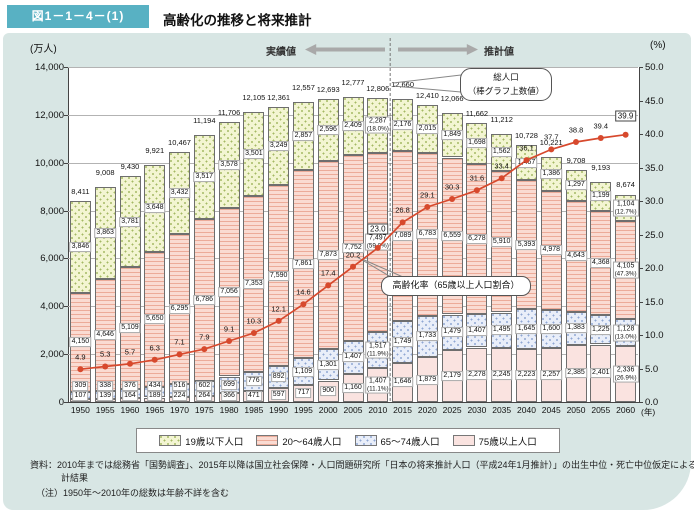 The image size is (694, 513). I want to click on bar-value-label: 2,245, so click(501, 375).